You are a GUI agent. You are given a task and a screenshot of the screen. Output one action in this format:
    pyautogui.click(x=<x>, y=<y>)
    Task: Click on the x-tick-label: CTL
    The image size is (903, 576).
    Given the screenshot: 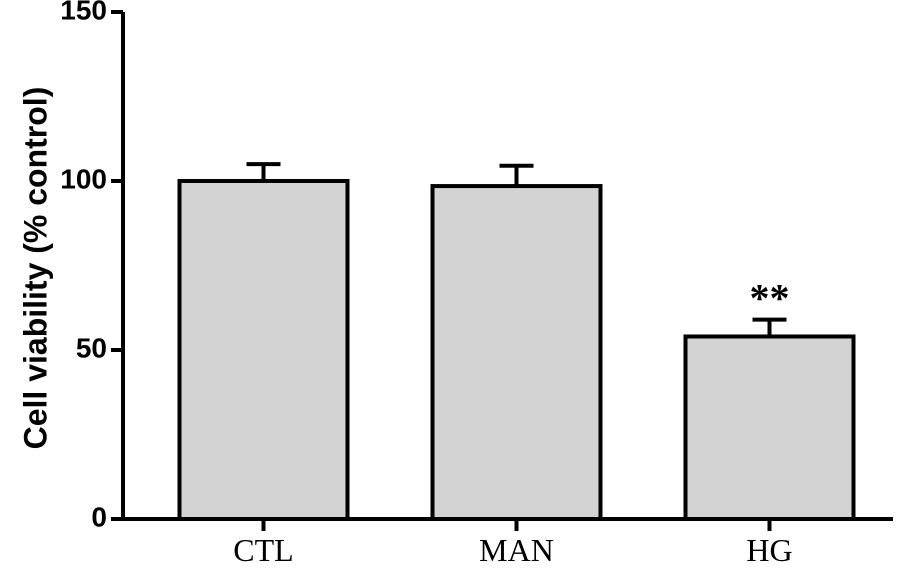 What is the action you would take?
    pyautogui.click(x=263, y=550)
    